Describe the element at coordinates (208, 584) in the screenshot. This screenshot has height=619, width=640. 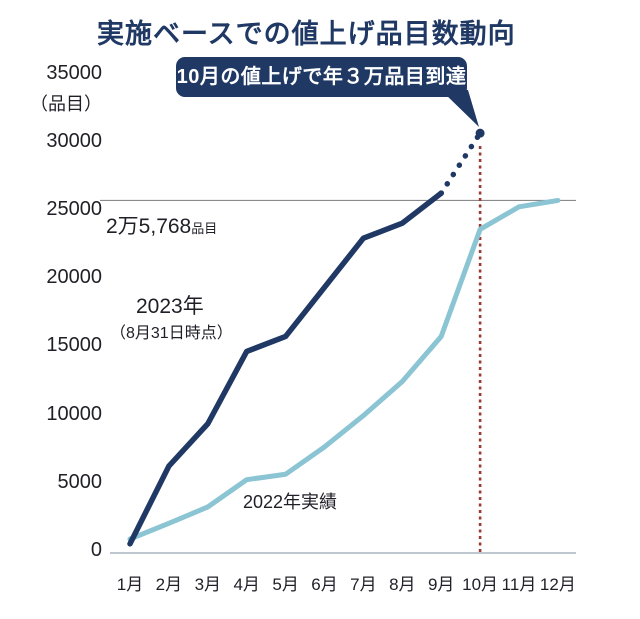
I see `x-tick-label: 3月` at that location.